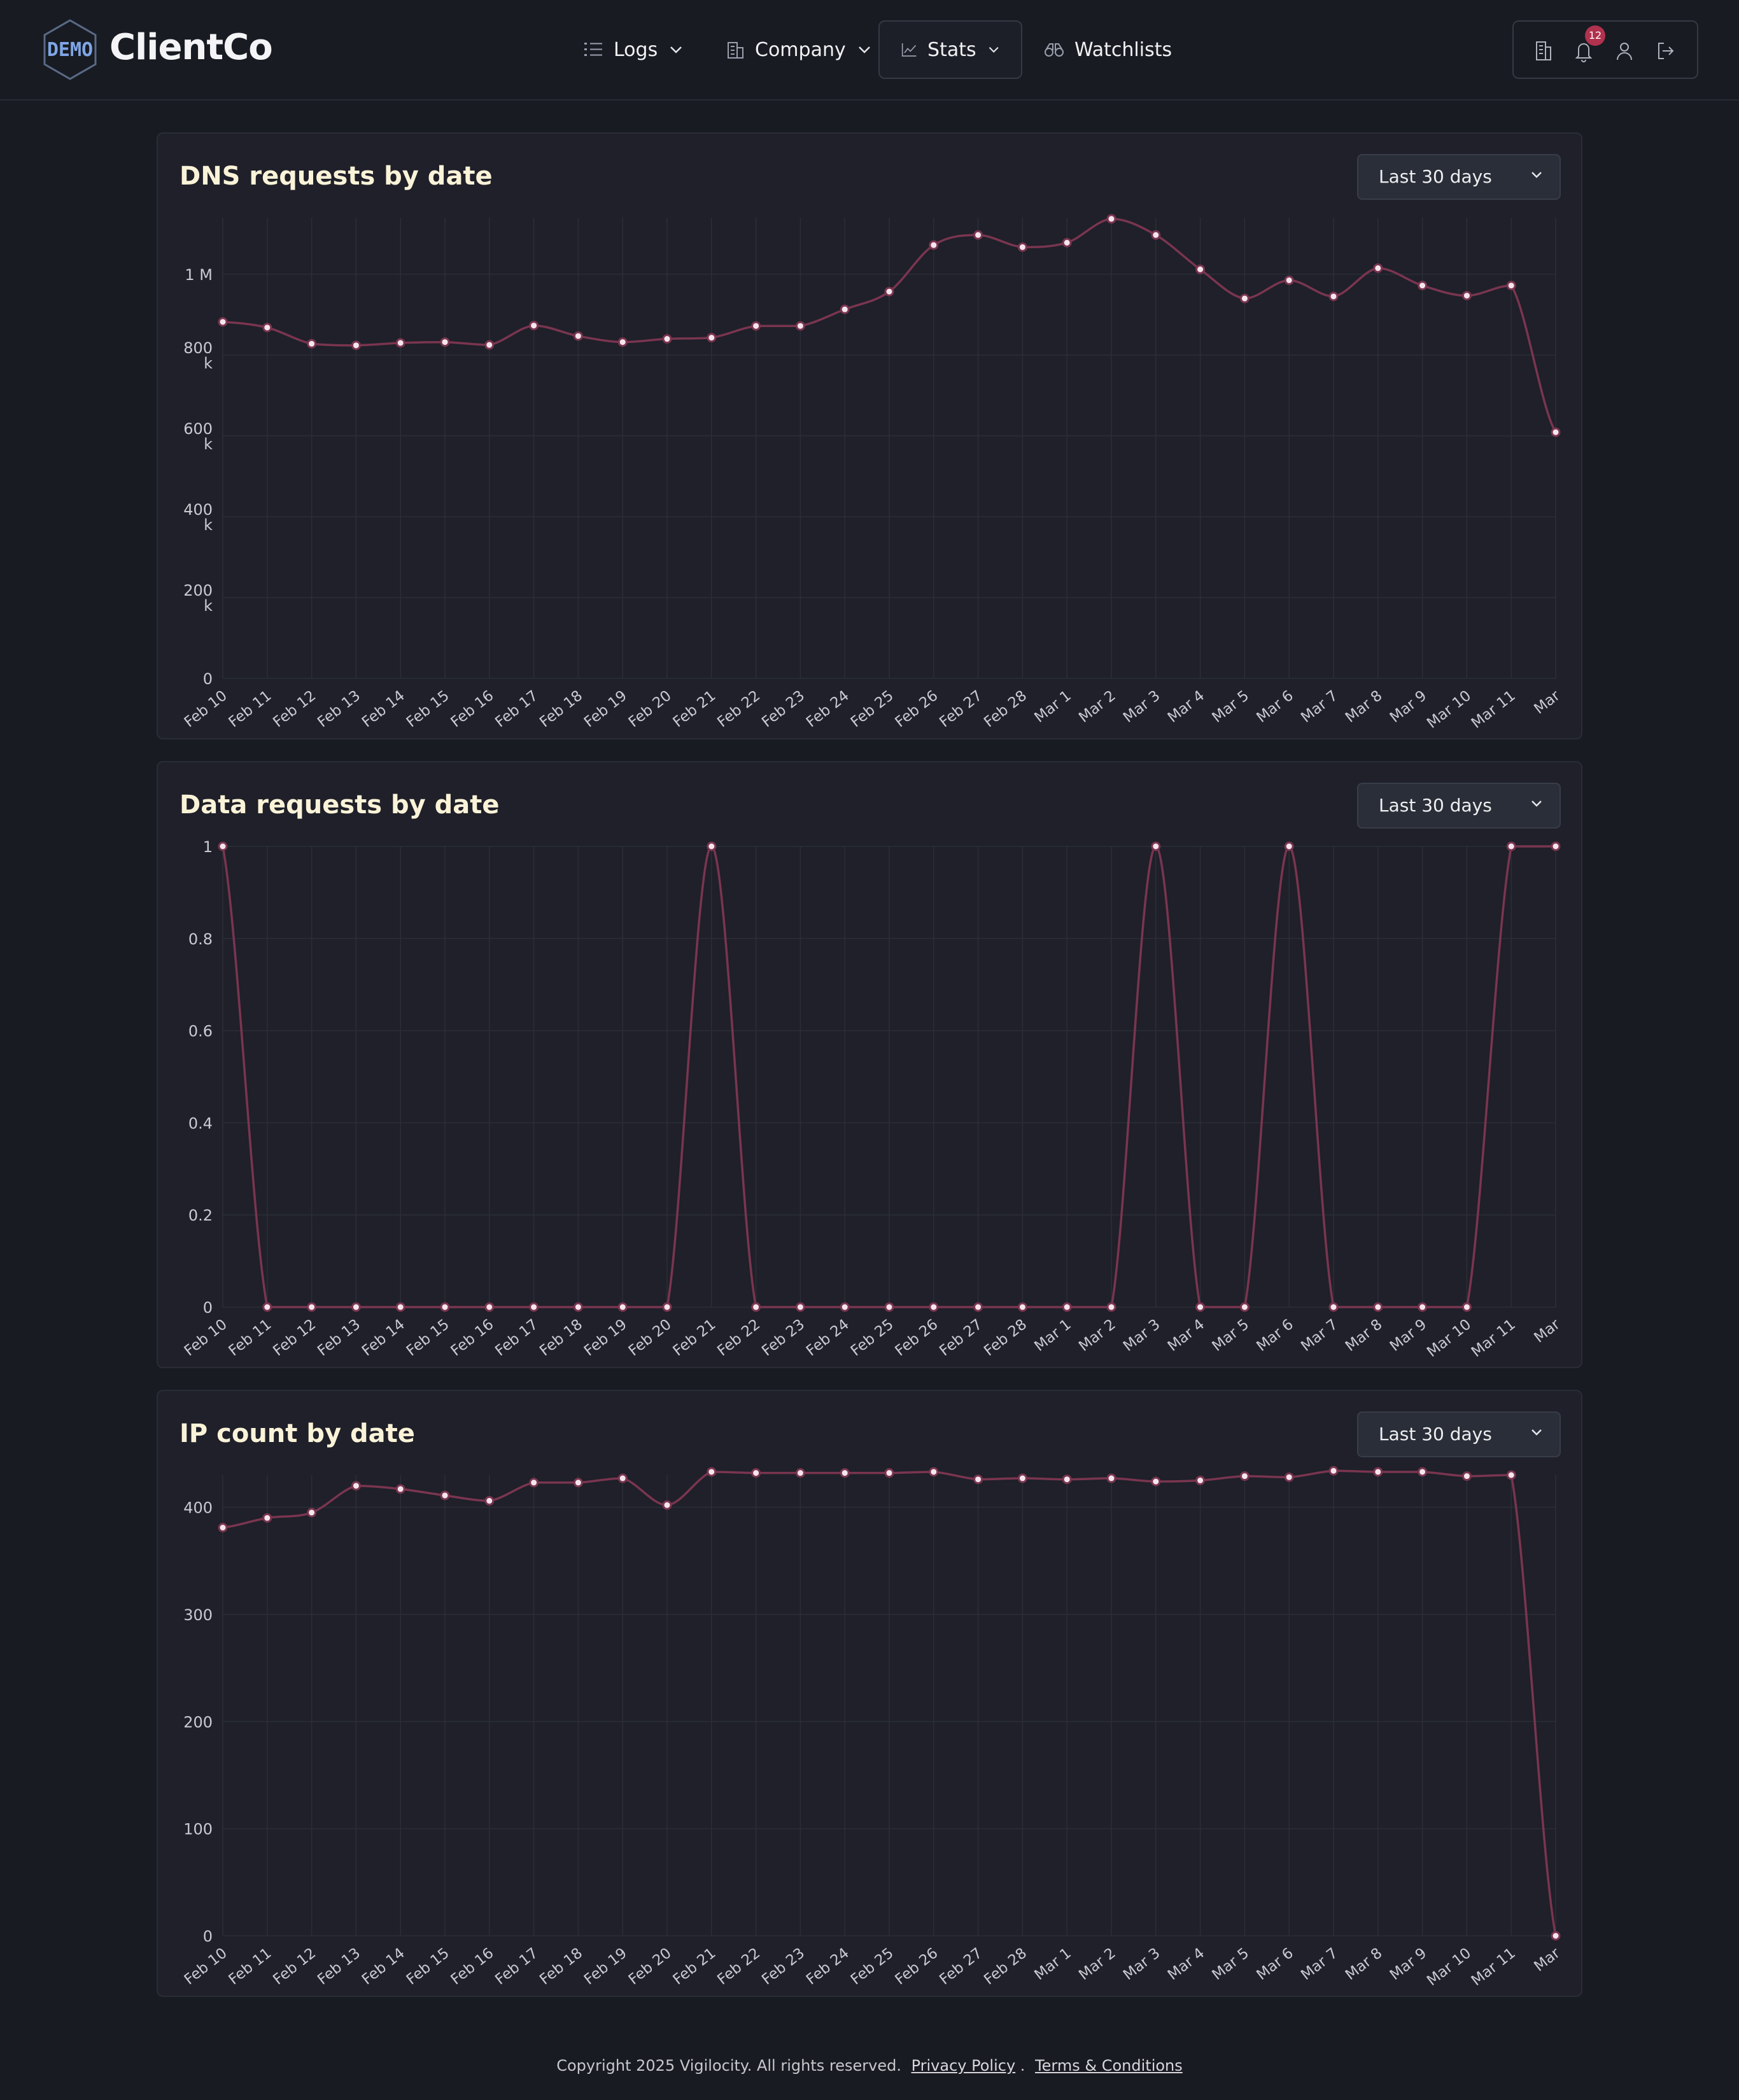 This screenshot has width=1739, height=2100. What do you see at coordinates (205, 1337) in the screenshot?
I see `x-tick-label: Feb 10` at bounding box center [205, 1337].